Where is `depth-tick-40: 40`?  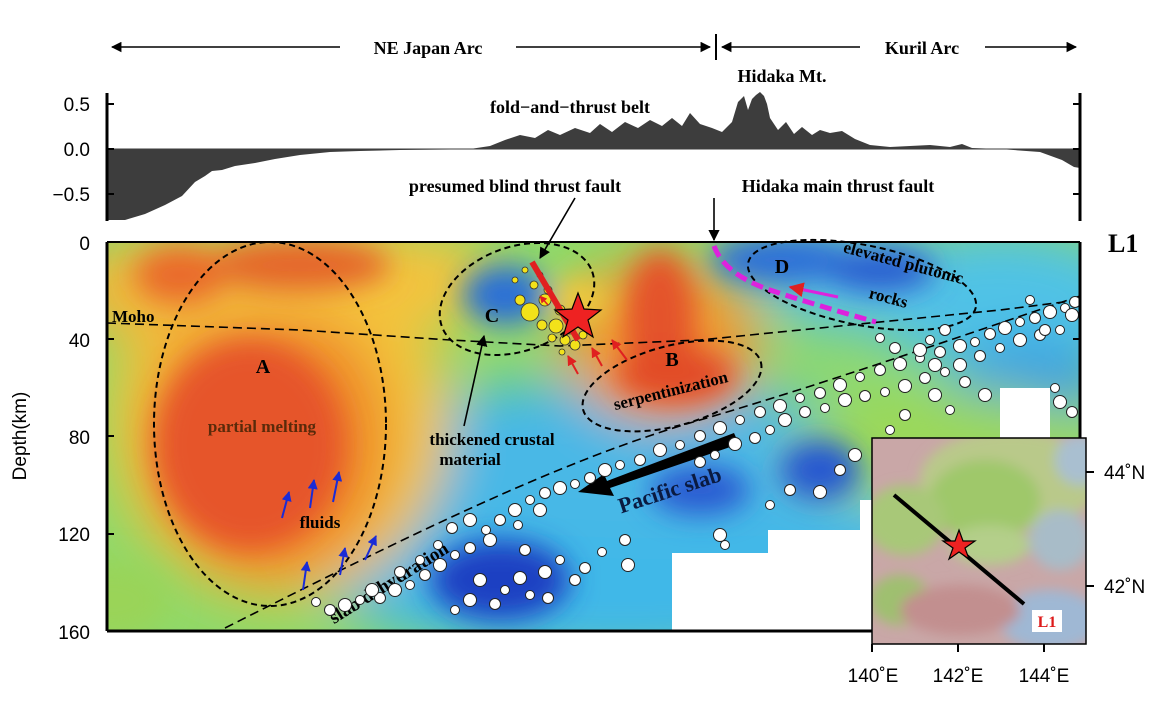
depth-tick-40: 40 is located at coordinates (79, 341).